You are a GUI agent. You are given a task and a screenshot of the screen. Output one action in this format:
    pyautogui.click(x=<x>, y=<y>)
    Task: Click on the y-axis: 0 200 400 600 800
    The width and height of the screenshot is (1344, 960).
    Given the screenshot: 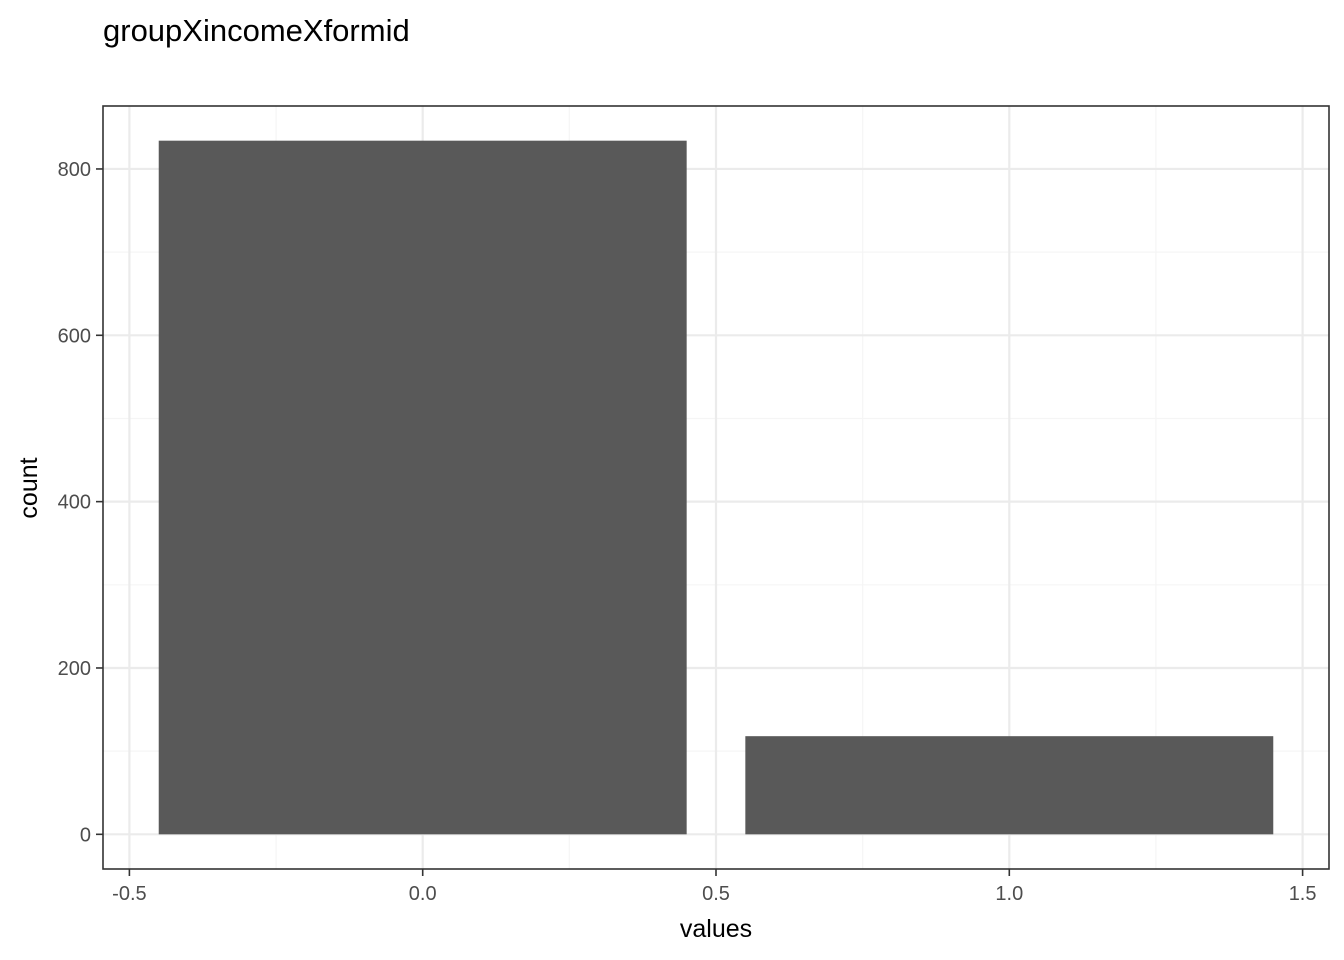 What is the action you would take?
    pyautogui.click(x=80, y=502)
    